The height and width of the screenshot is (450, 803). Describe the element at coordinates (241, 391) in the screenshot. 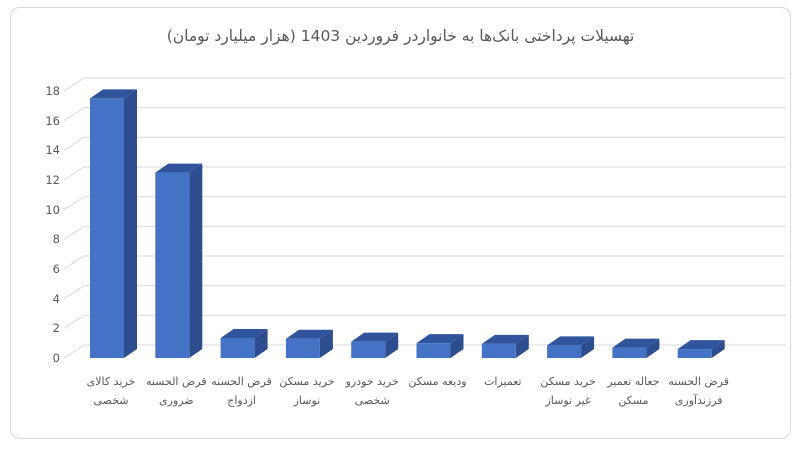

I see `x-axis-category-label: قرض الحسنه ازدواج` at that location.